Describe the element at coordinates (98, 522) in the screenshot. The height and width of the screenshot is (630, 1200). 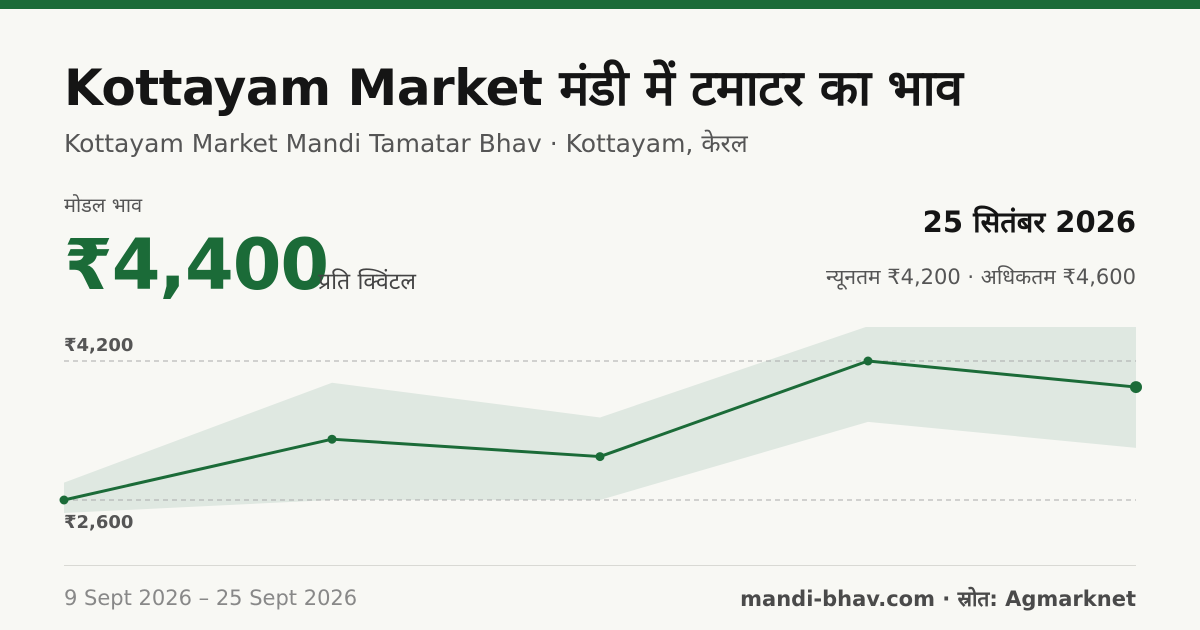
I see `y-tick-label-1: ₹2,600` at that location.